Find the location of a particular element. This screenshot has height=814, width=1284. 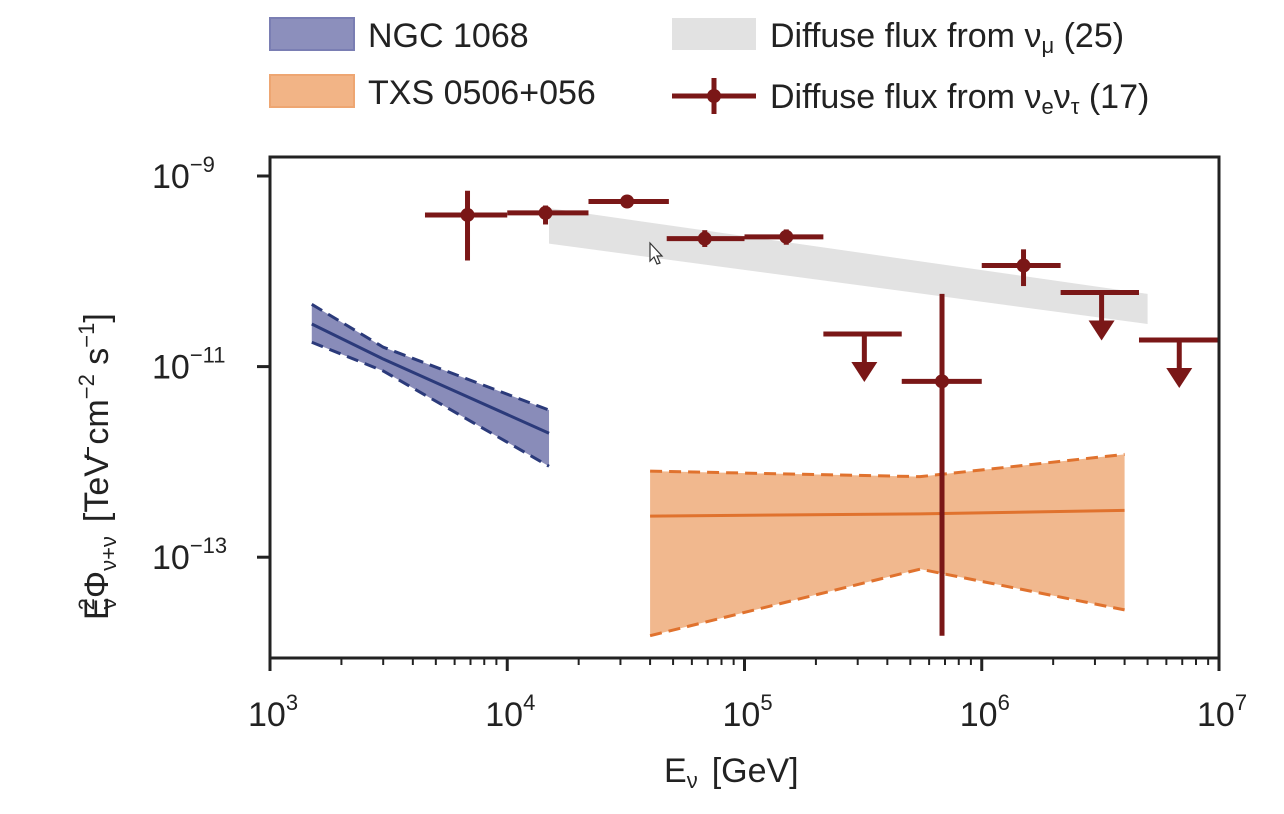

x-tick-label: 10³ is located at coordinates (273, 712).